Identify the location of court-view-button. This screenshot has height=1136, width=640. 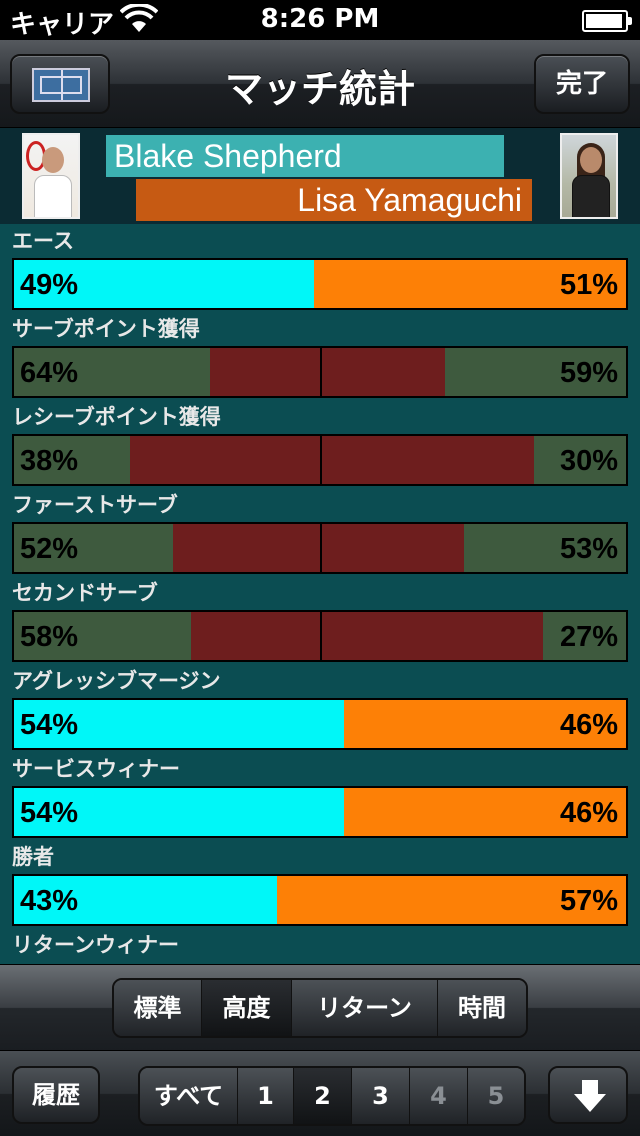
(60, 84).